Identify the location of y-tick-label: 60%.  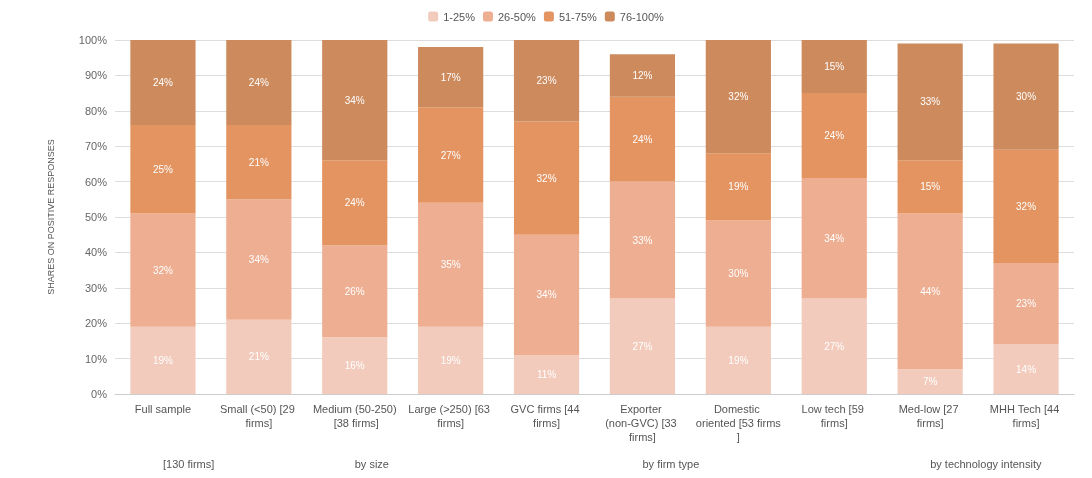
(96, 181).